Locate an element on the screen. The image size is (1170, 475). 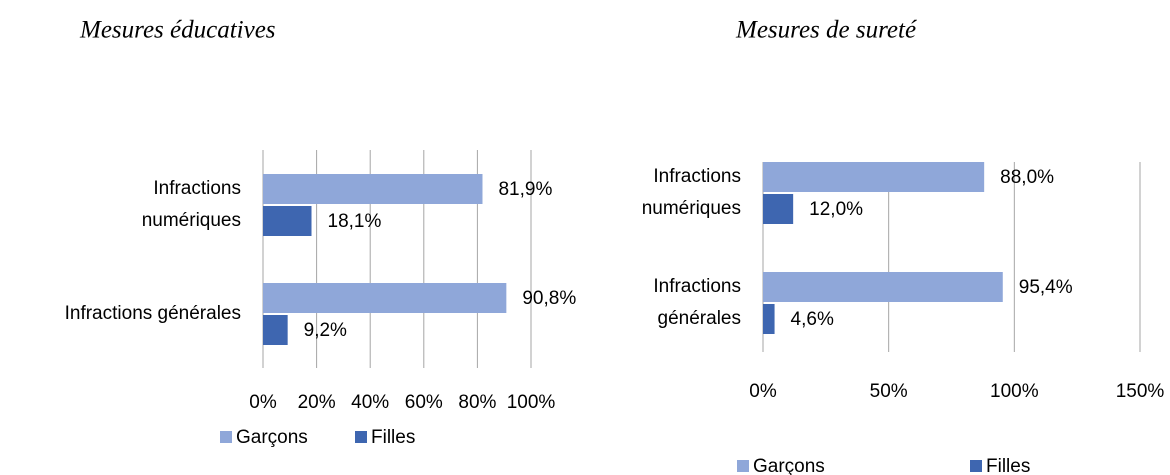
x-tick-label: 60% is located at coordinates (424, 402).